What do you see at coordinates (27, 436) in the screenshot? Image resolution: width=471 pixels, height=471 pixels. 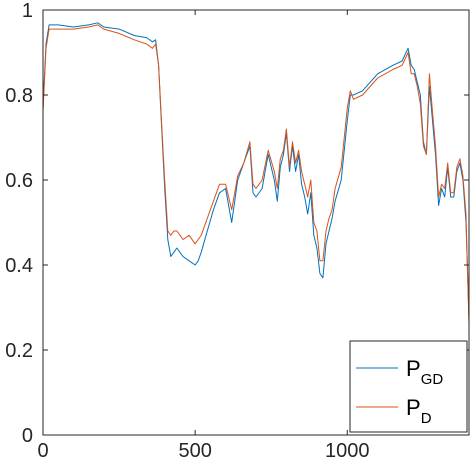 I see `y-tick-label: 0` at bounding box center [27, 436].